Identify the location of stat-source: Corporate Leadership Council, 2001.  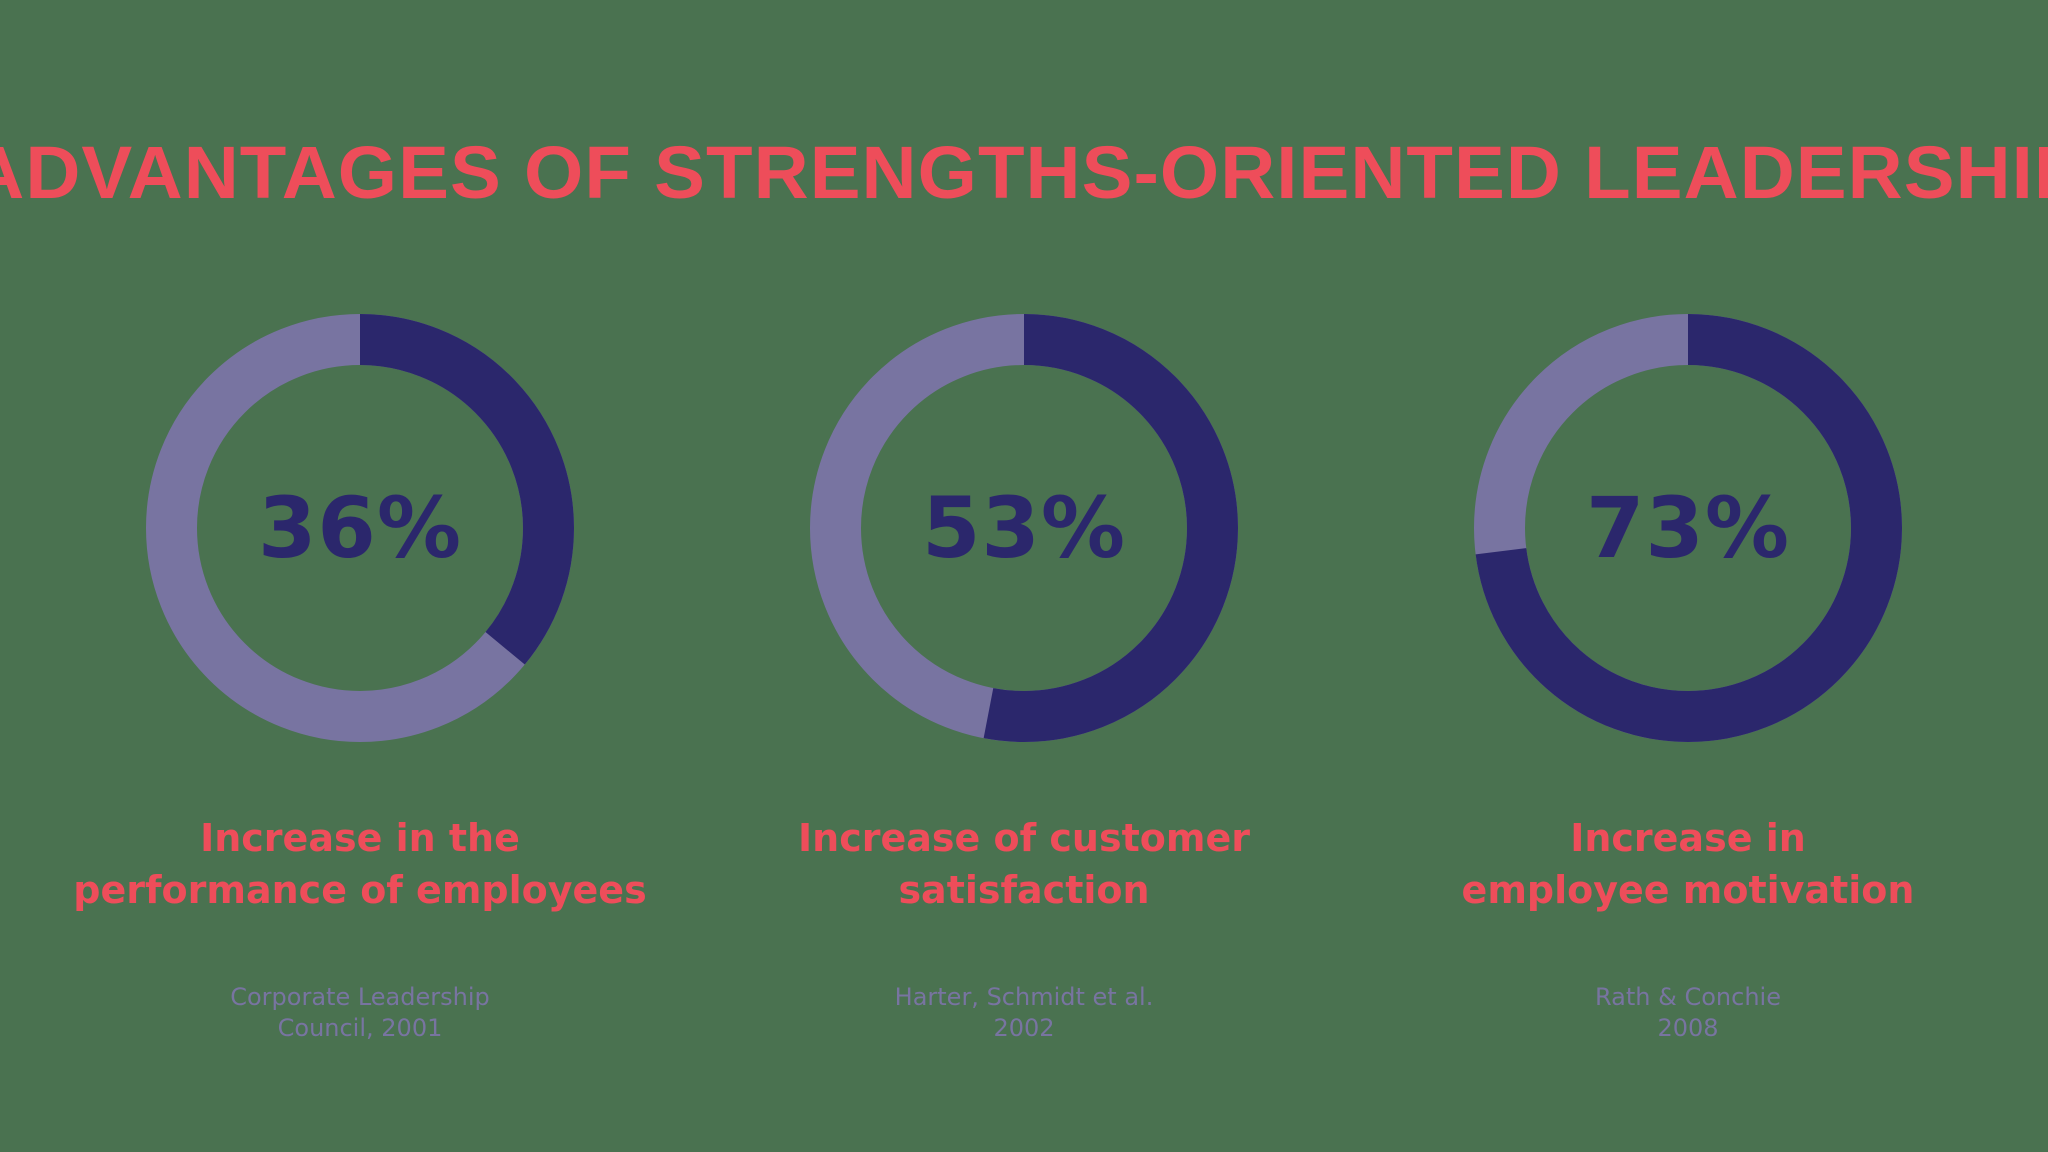
(360, 1013).